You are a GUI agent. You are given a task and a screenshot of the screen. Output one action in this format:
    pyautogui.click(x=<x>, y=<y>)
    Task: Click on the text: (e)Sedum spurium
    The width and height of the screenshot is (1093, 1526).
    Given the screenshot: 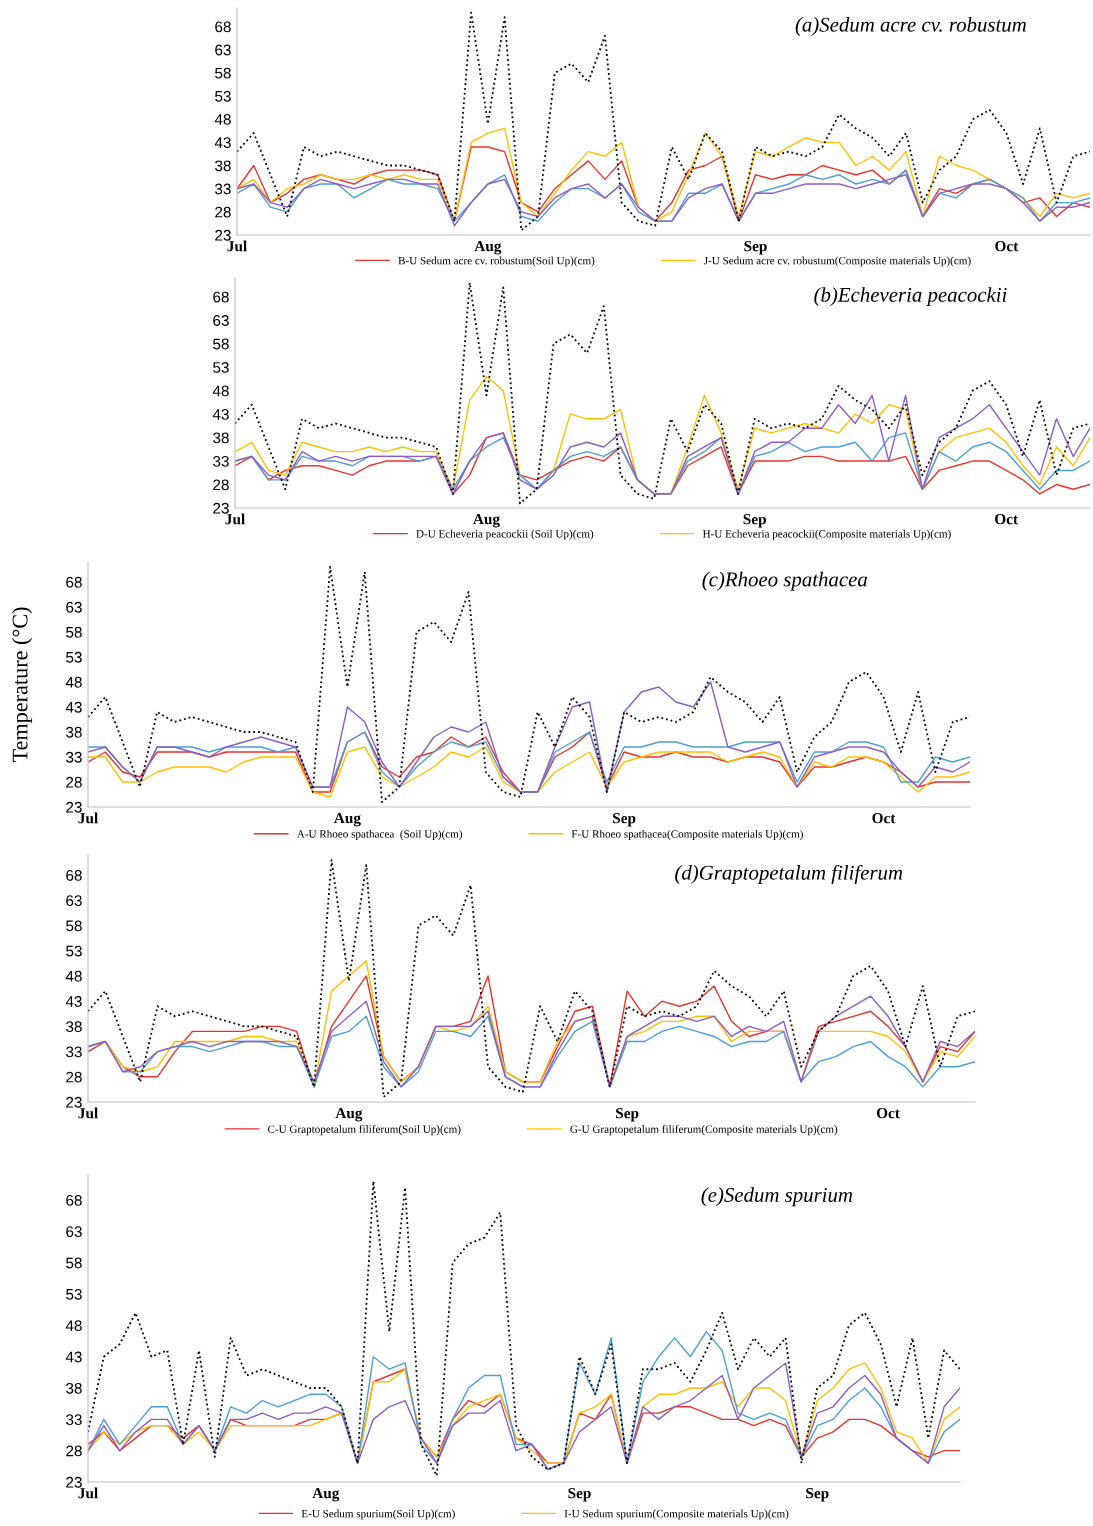 What is the action you would take?
    pyautogui.click(x=777, y=1197)
    